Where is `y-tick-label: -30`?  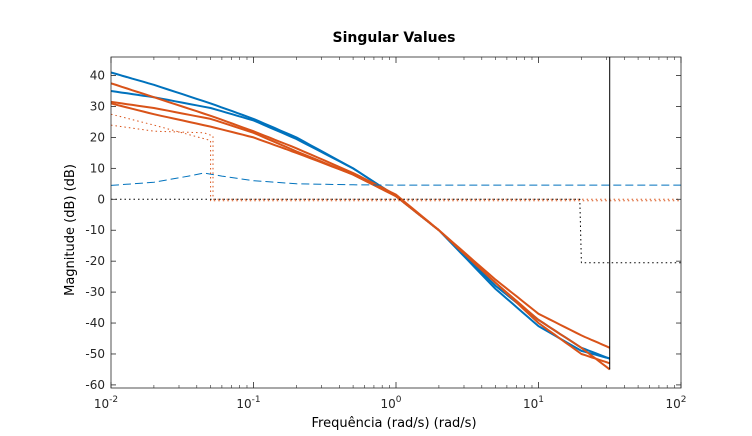 y-tick-label: -30 is located at coordinates (95, 292).